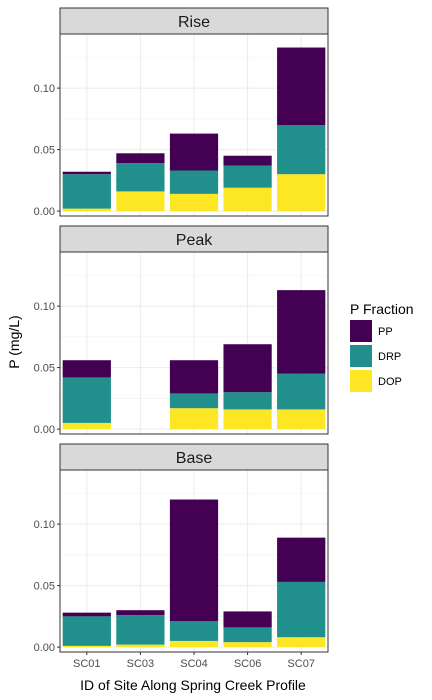  What do you see at coordinates (248, 664) in the screenshot?
I see `x-tick-label-sc06: SC06` at bounding box center [248, 664].